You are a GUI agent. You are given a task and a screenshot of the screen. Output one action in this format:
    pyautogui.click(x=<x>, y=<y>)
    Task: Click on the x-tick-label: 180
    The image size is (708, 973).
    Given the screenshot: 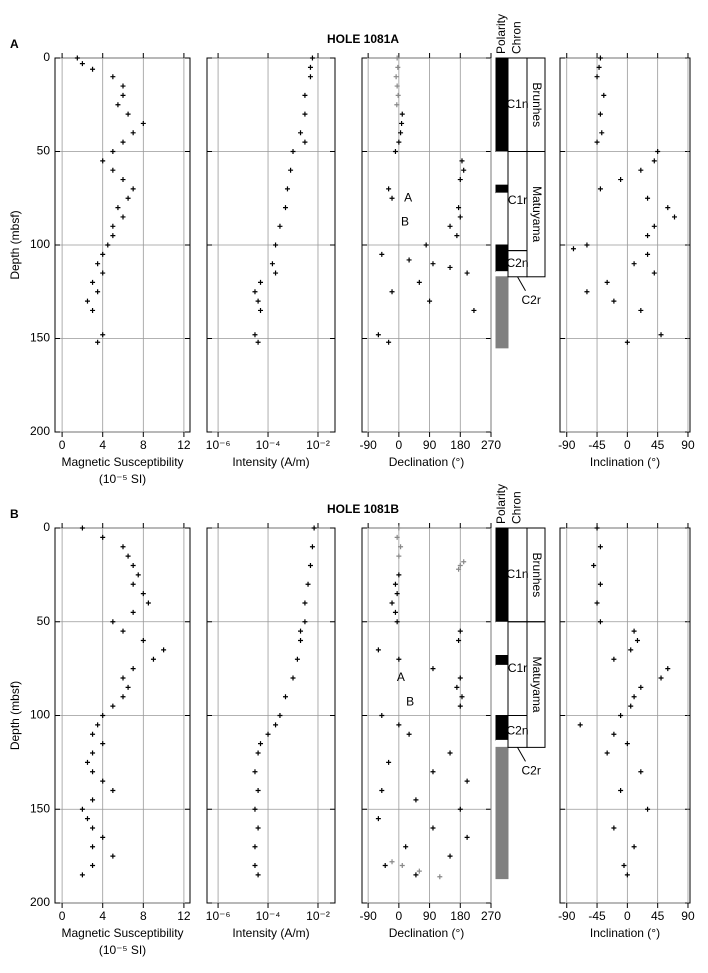 What is the action you would take?
    pyautogui.click(x=460, y=445)
    